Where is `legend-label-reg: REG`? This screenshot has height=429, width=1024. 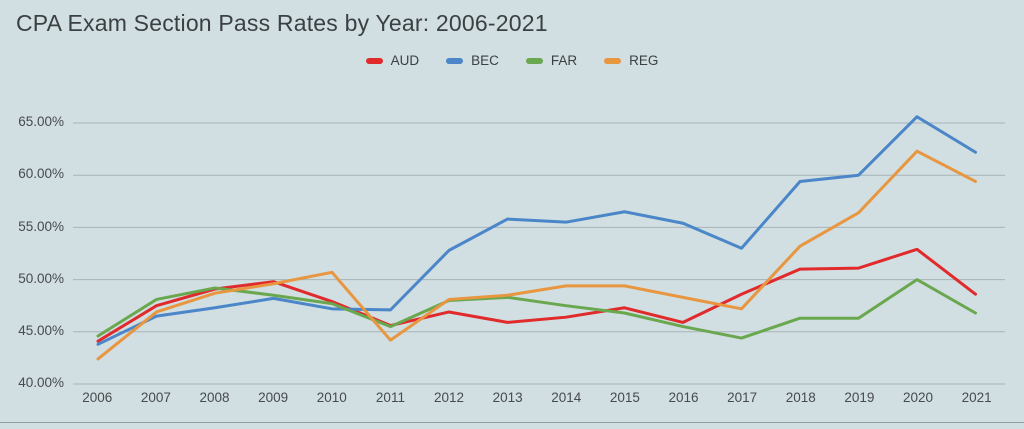 legend-label-reg: REG is located at coordinates (644, 60).